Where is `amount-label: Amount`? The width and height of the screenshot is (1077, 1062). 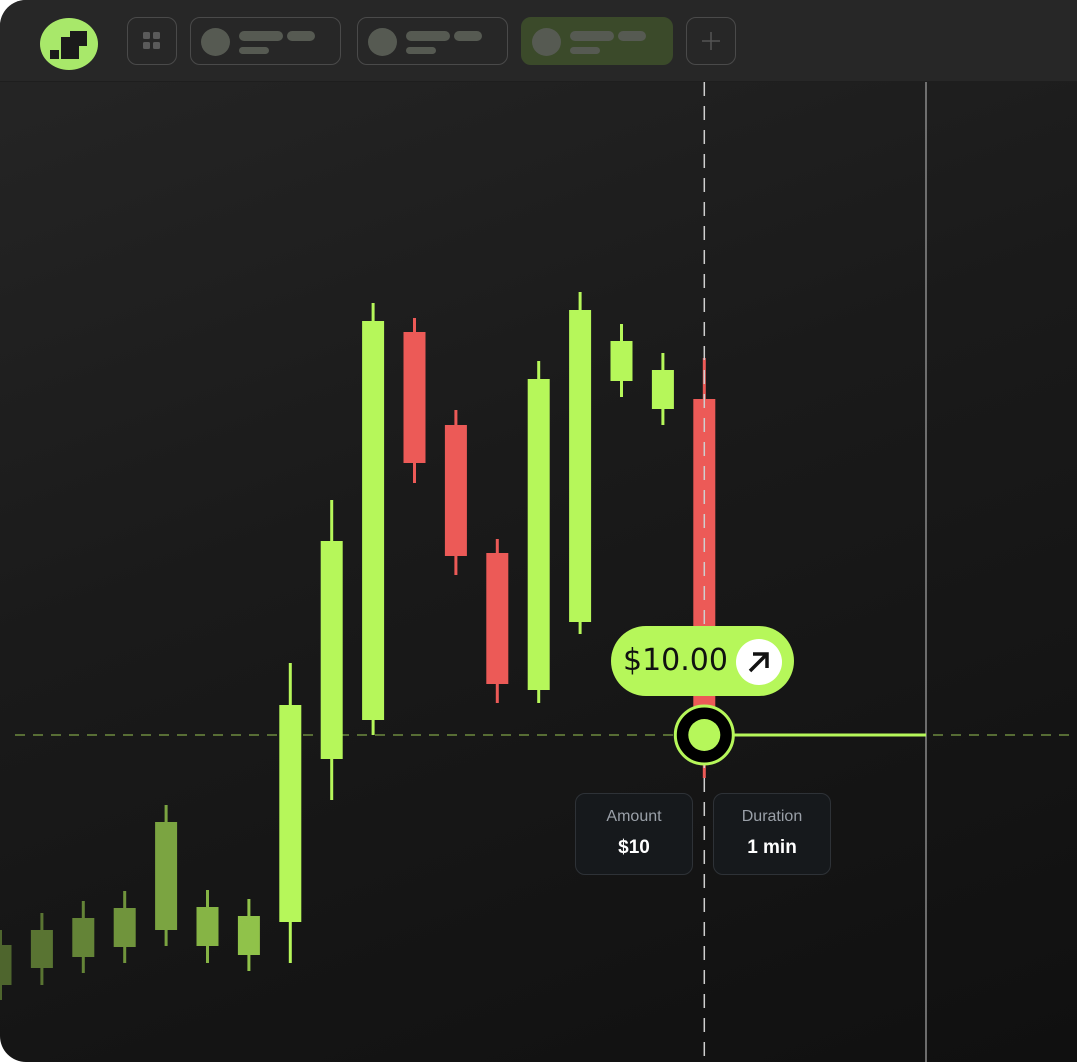
amount-label: Amount is located at coordinates (634, 816).